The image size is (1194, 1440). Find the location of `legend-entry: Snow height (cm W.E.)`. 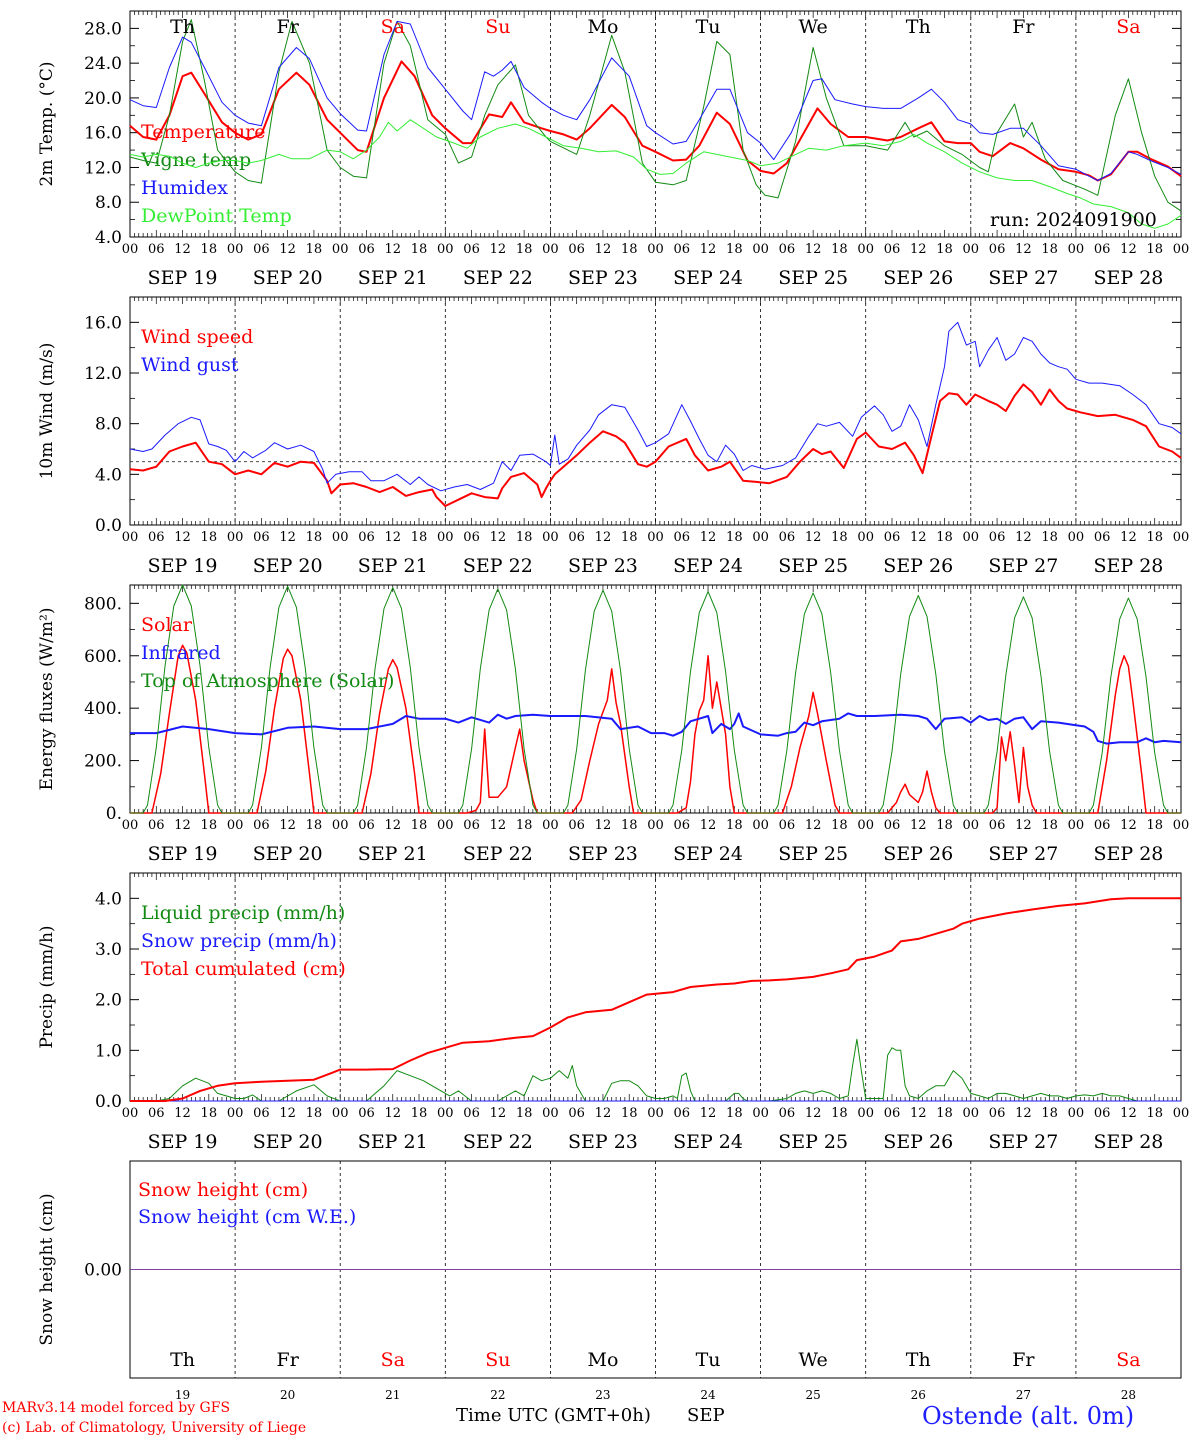

legend-entry: Snow height (cm W.E.) is located at coordinates (247, 1217).